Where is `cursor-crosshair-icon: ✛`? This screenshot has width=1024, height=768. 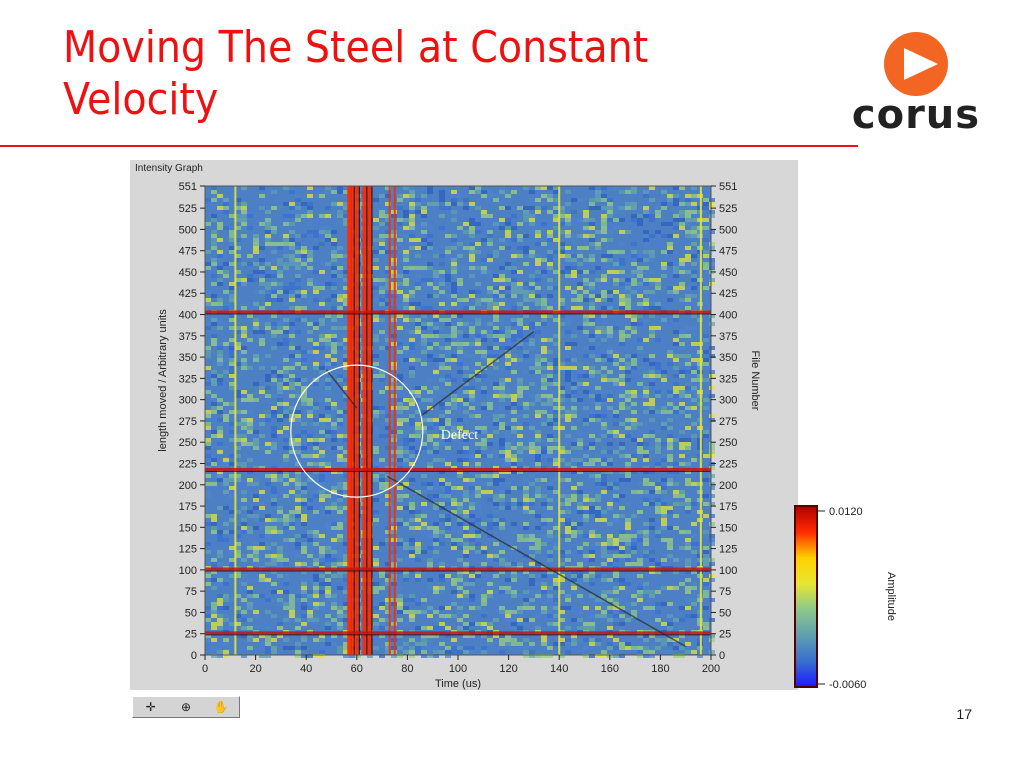
cursor-crosshair-icon: ✛ is located at coordinates (150, 707).